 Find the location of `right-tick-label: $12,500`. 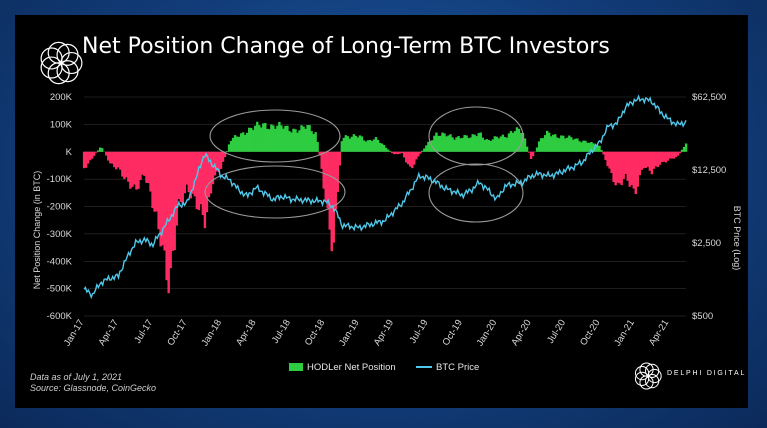

right-tick-label: $12,500 is located at coordinates (709, 170).